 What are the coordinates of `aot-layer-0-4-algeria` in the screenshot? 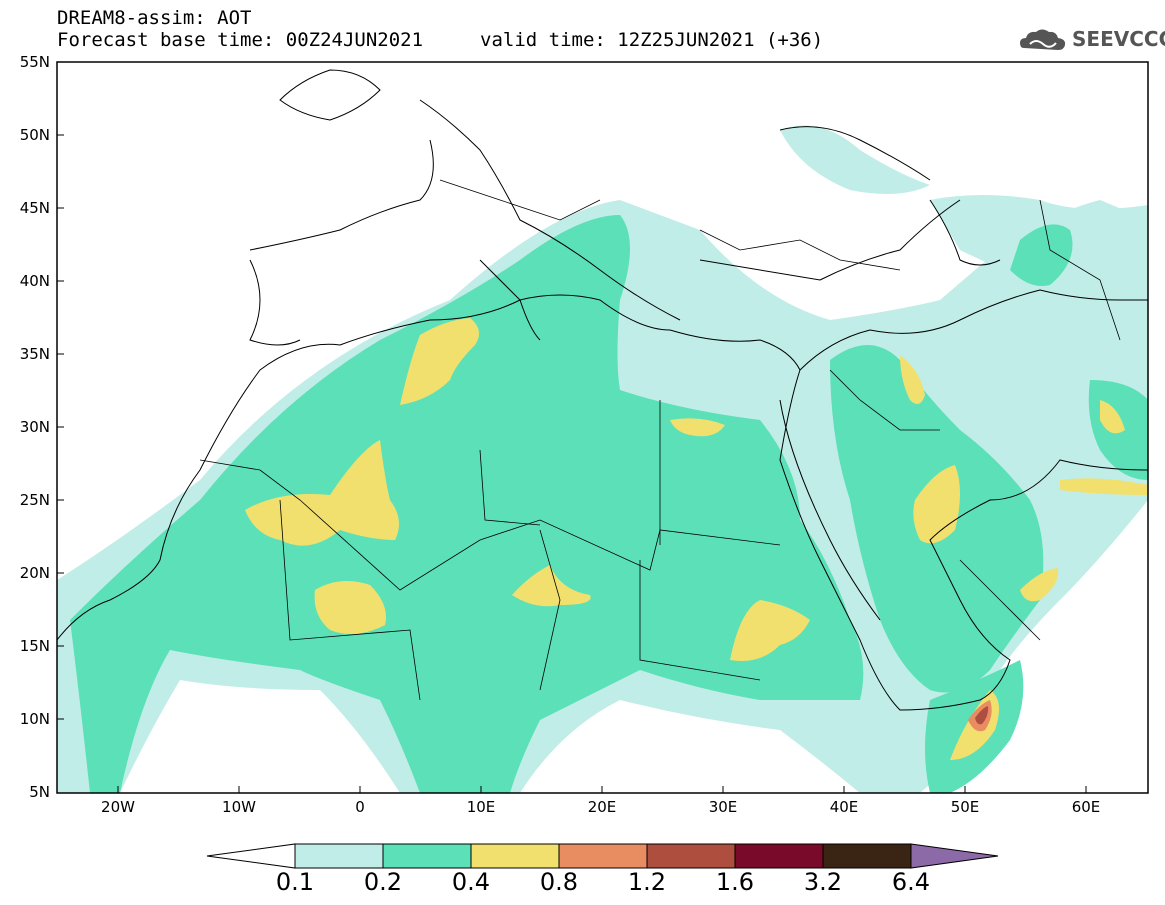 It's located at (439, 361).